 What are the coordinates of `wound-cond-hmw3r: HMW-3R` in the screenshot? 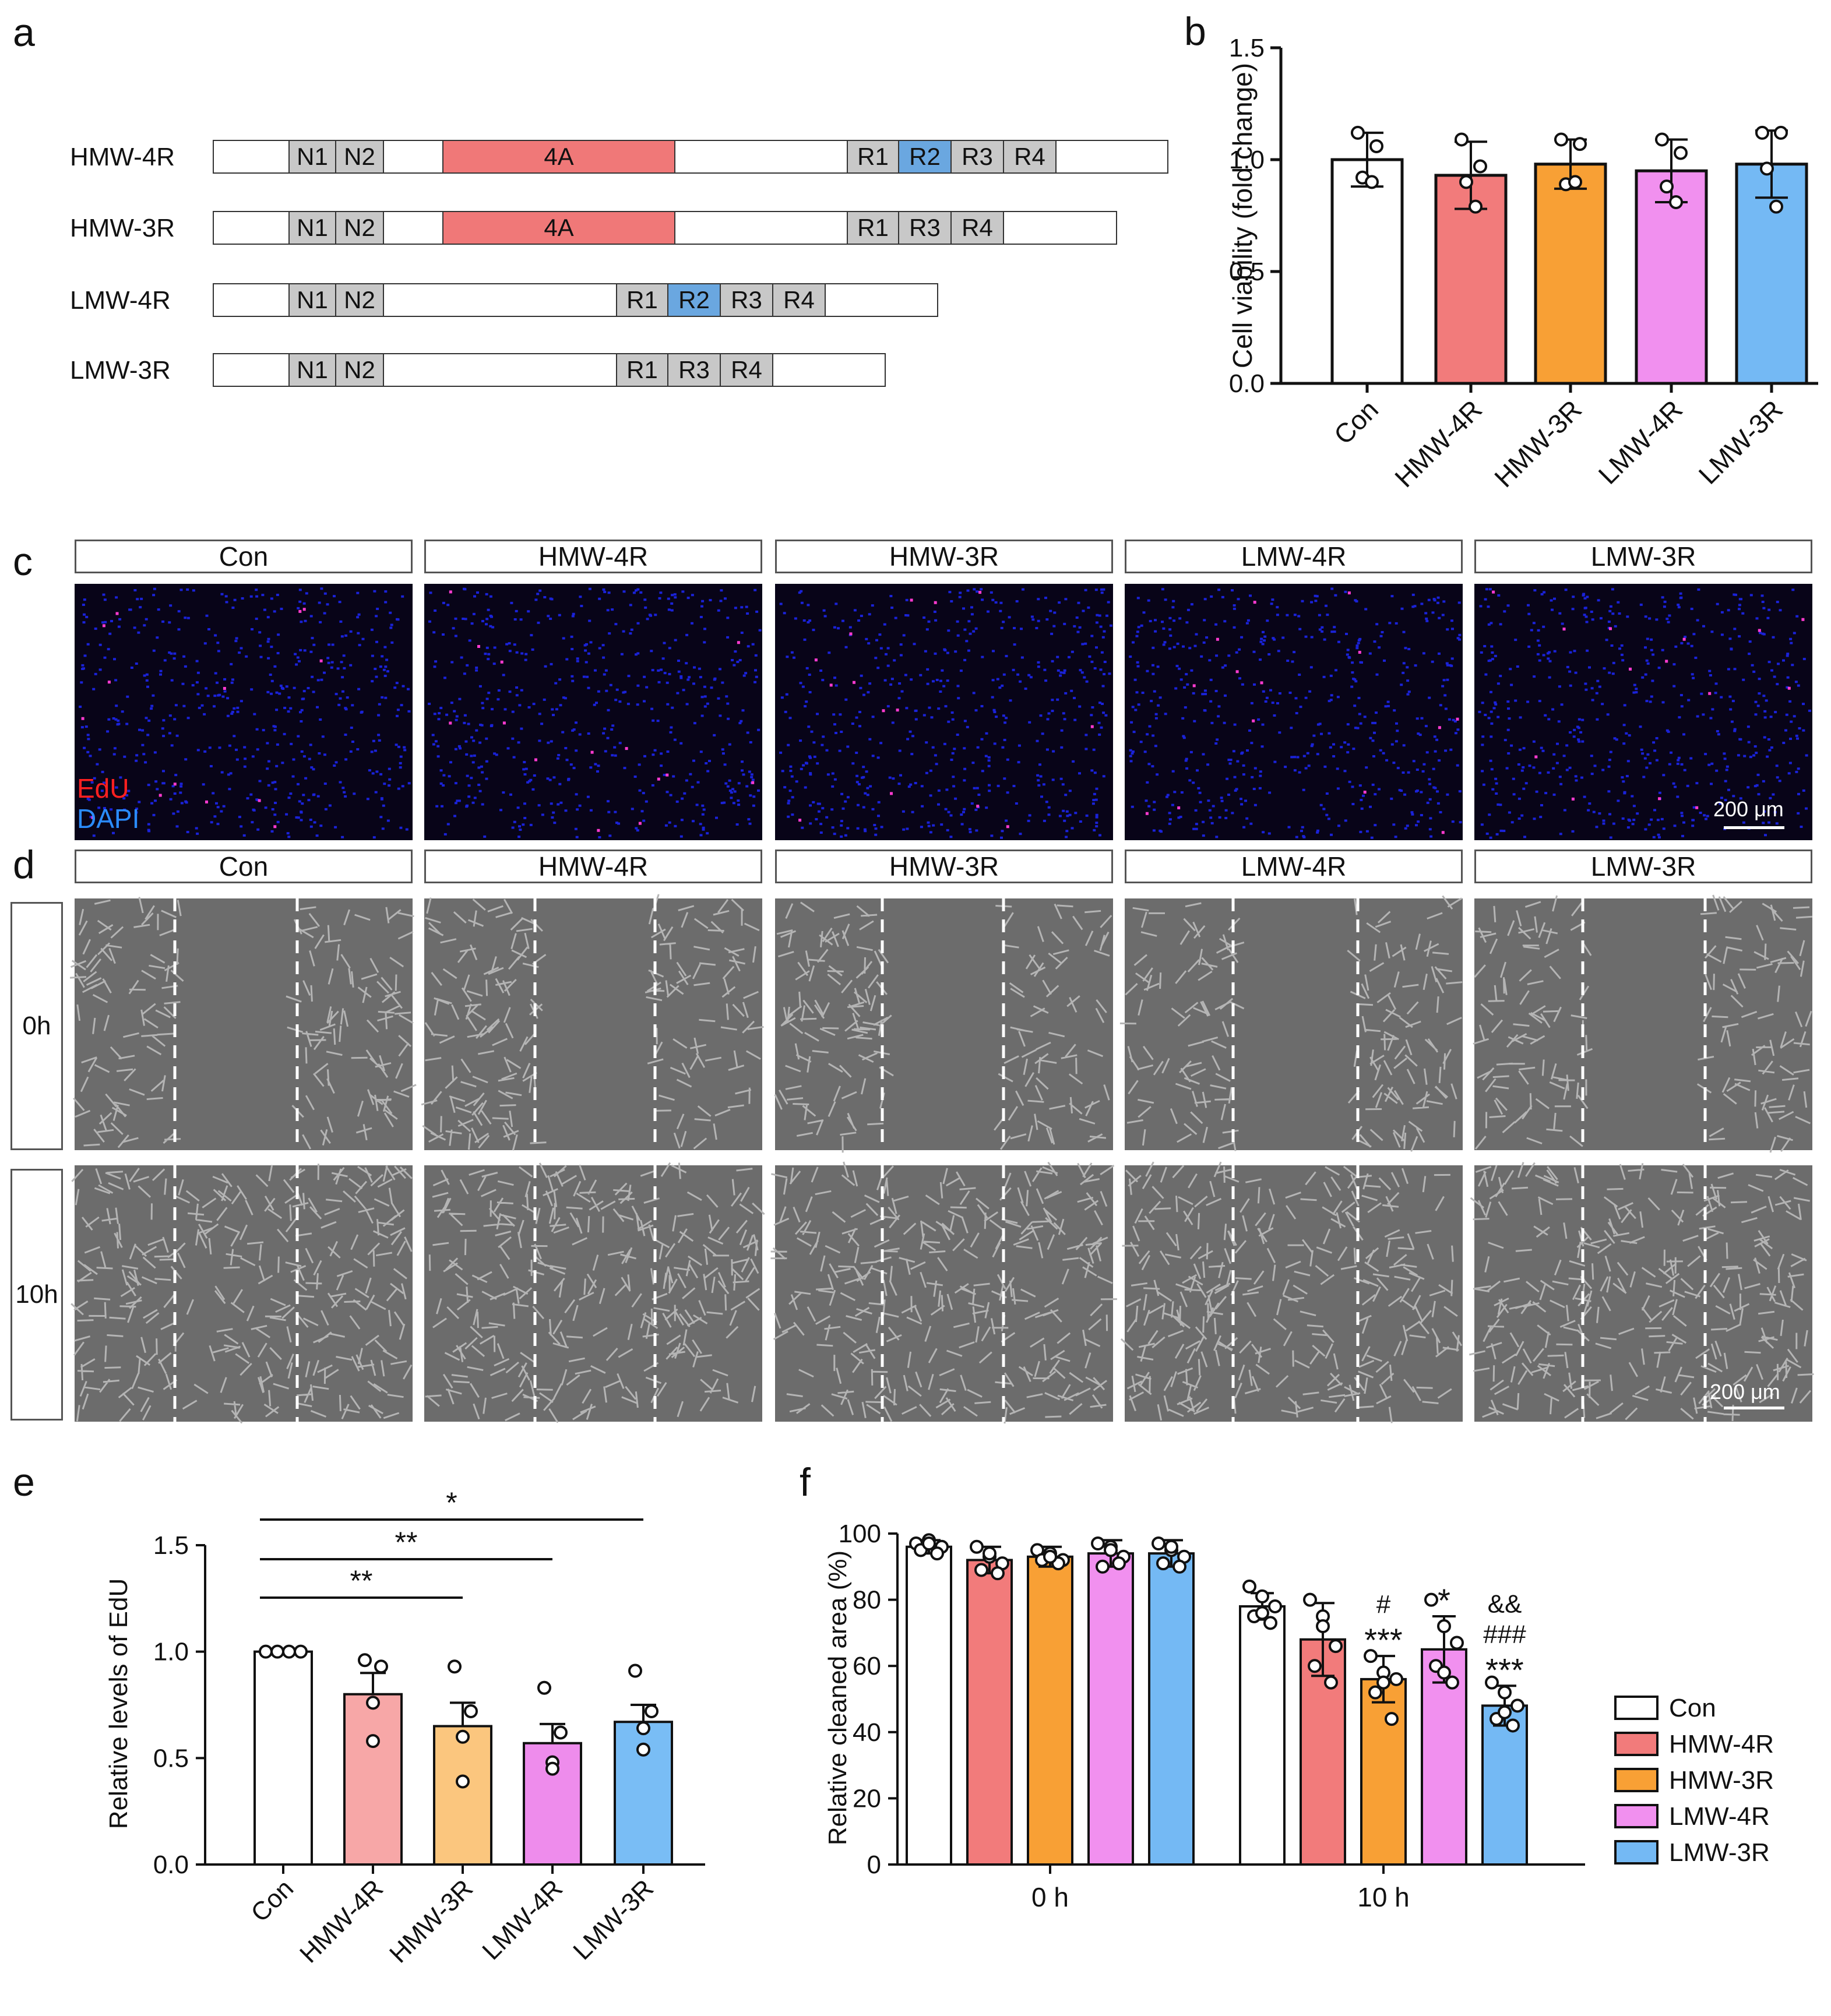 It's located at (944, 866).